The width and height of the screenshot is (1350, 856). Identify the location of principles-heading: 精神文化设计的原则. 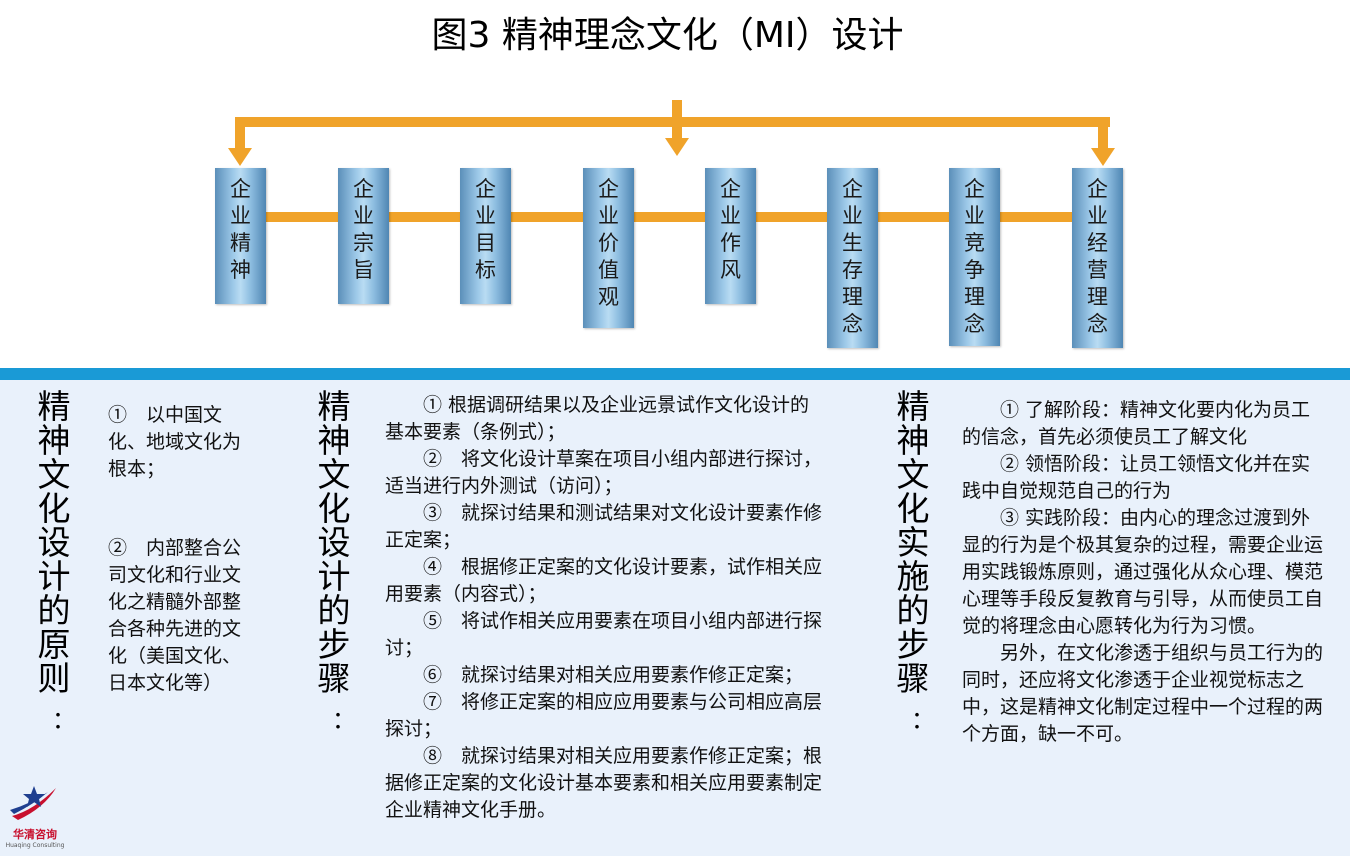
(54, 542).